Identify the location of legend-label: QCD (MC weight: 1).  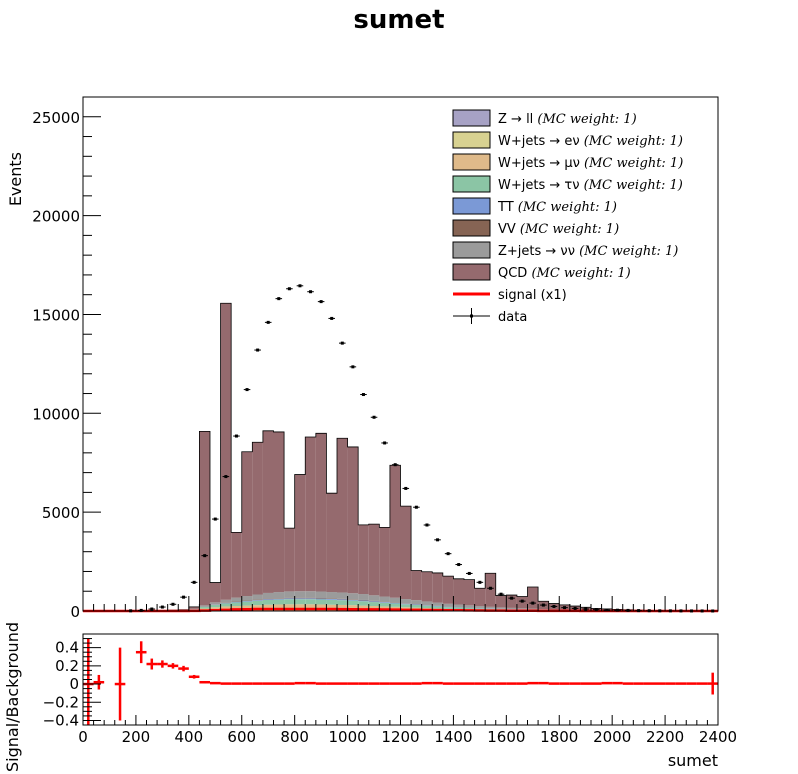
(564, 273).